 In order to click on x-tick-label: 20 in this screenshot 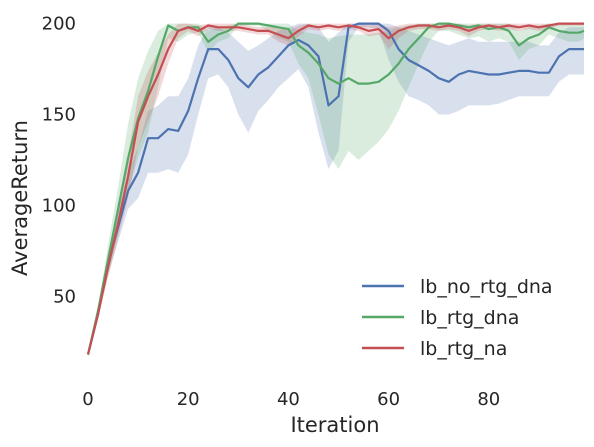, I will do `click(188, 399)`.